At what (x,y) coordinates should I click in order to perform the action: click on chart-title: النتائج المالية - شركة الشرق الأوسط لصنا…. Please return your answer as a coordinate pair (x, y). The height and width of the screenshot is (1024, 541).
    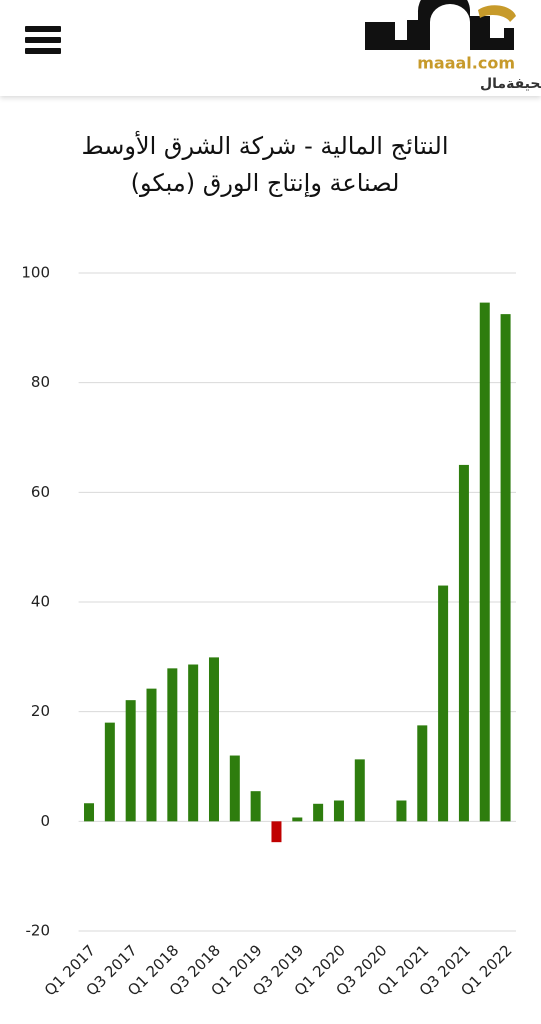
    Looking at the image, I should click on (265, 164).